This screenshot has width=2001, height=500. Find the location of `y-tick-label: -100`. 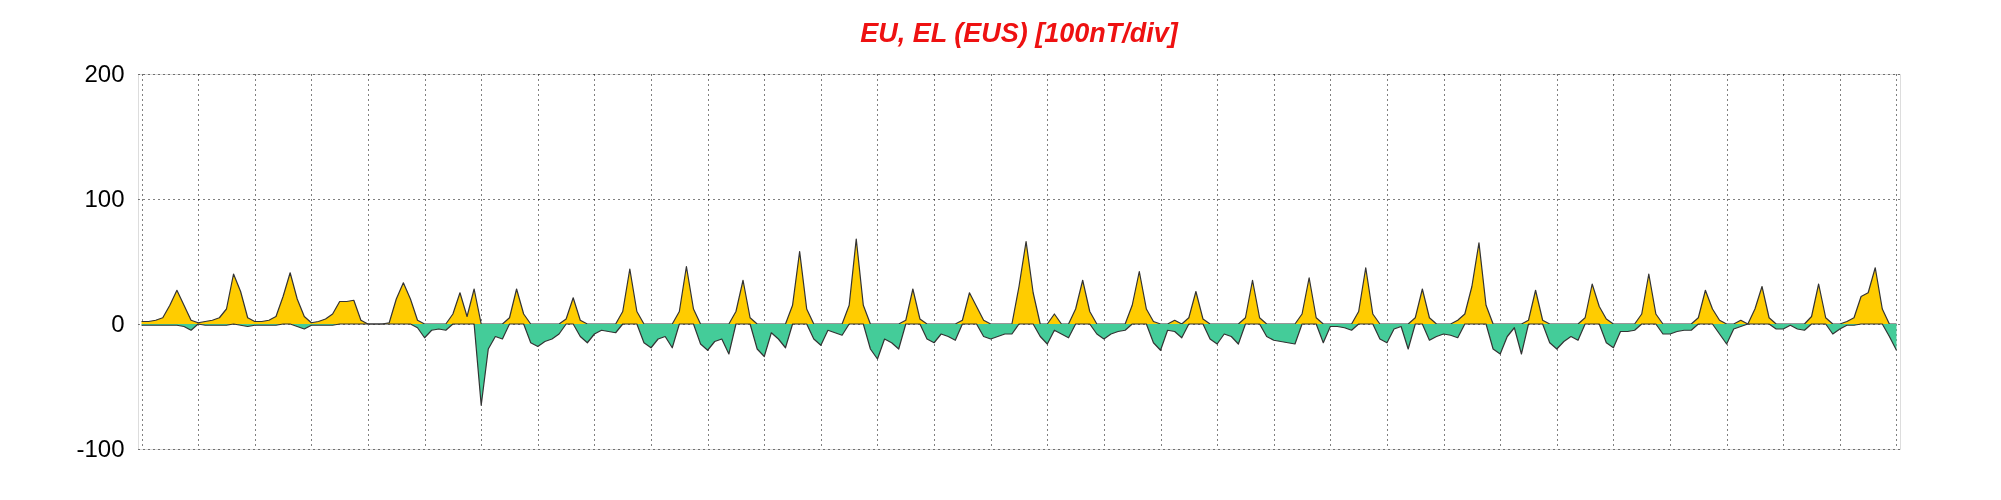

y-tick-label: -100 is located at coordinates (100, 448).